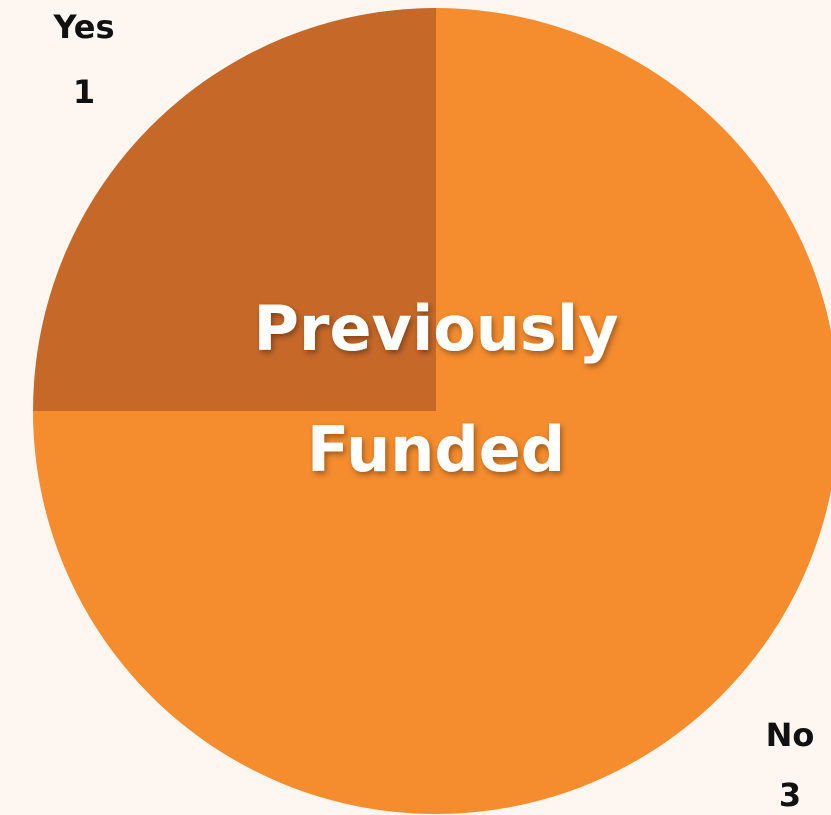  I want to click on slice-label-yes: Yes, so click(84, 27).